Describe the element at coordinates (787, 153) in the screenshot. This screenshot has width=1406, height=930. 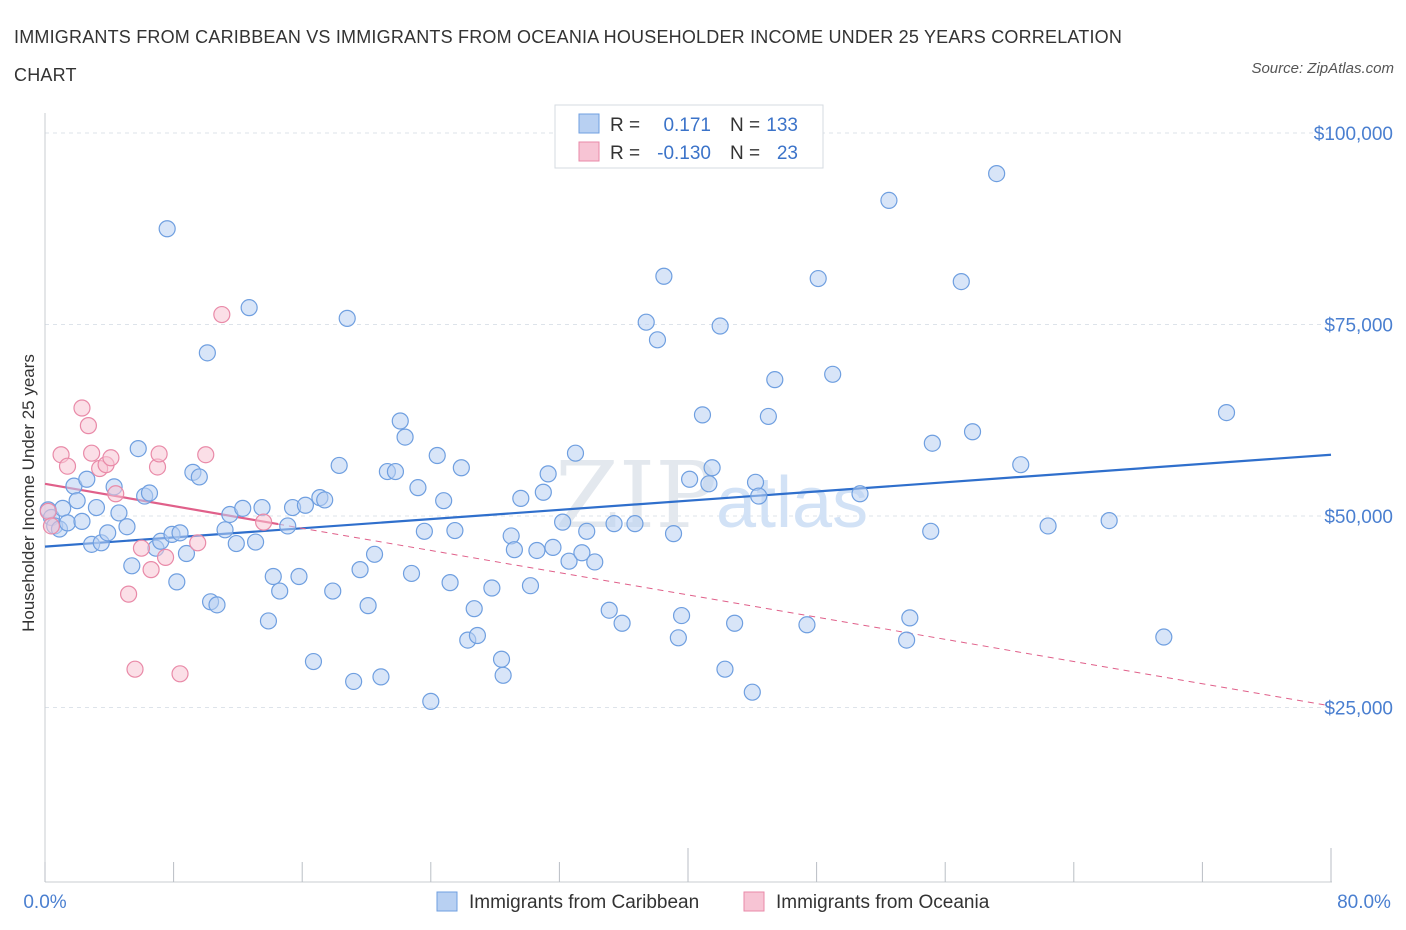
I see `legend-n-value-pink: 23` at that location.